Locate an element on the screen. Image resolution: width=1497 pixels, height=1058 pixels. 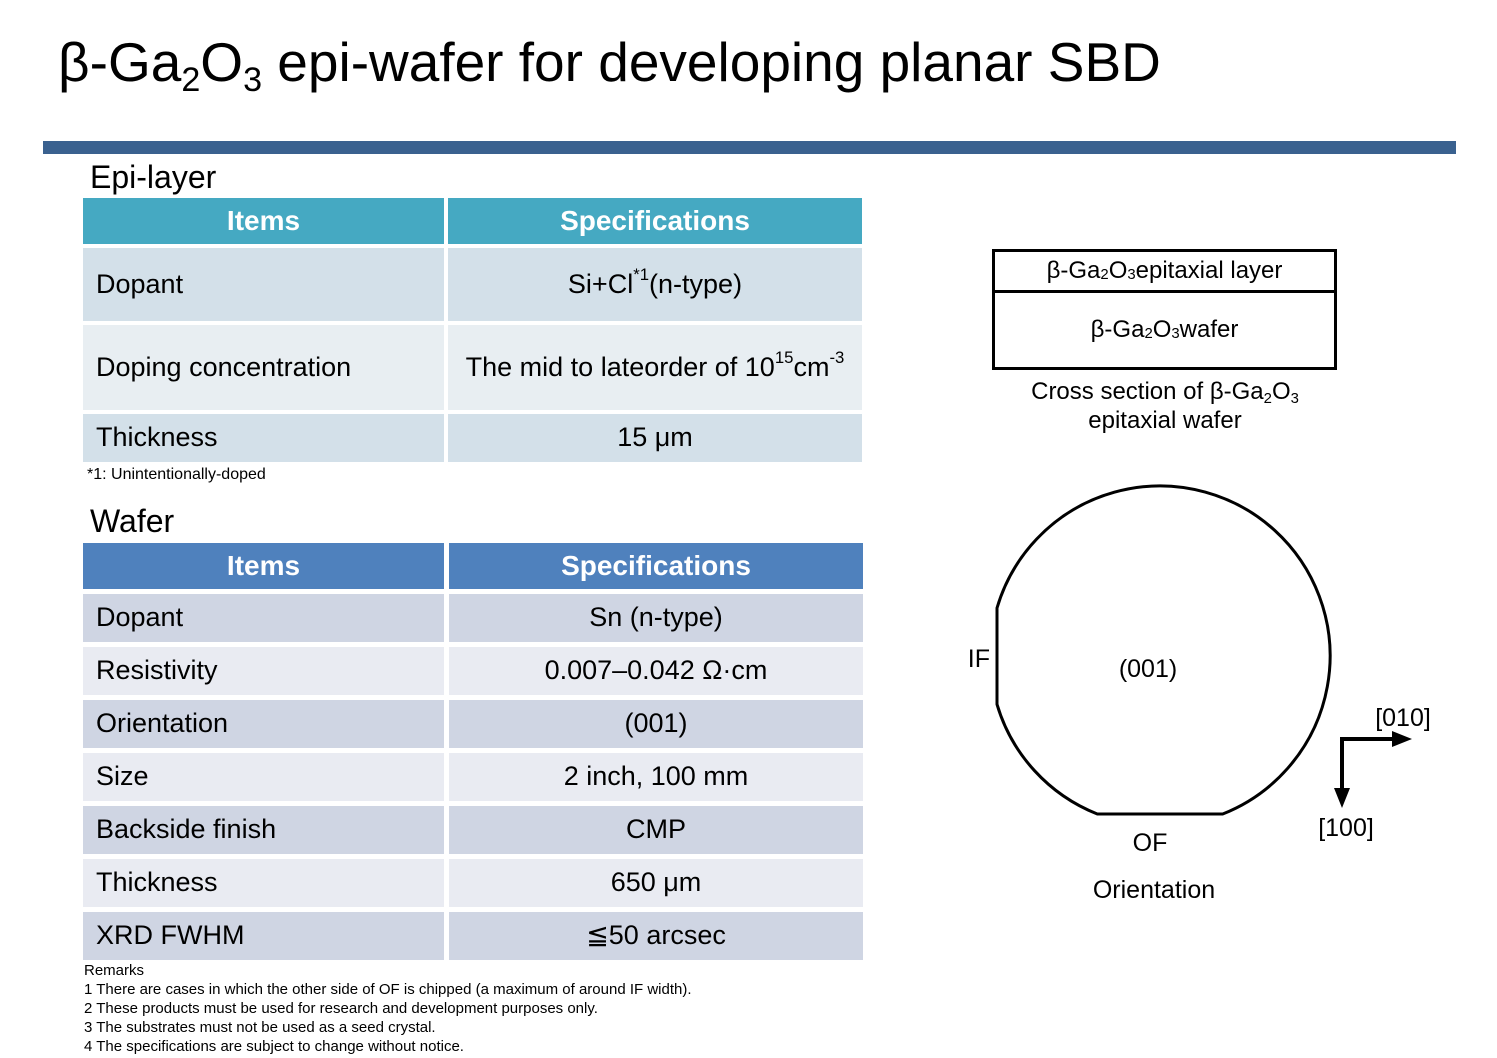
epitaxial-layer-box: β-Ga 2 O 3 epitaxial layer is located at coordinates (1164, 272).